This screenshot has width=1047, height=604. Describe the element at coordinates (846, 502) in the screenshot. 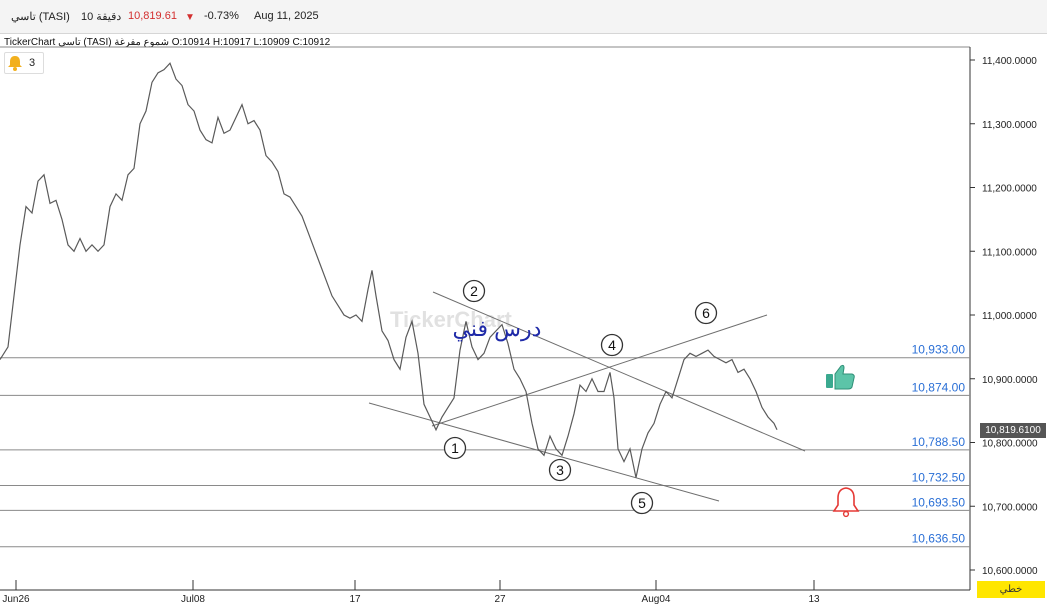

I see `bell-alarm-icon` at that location.